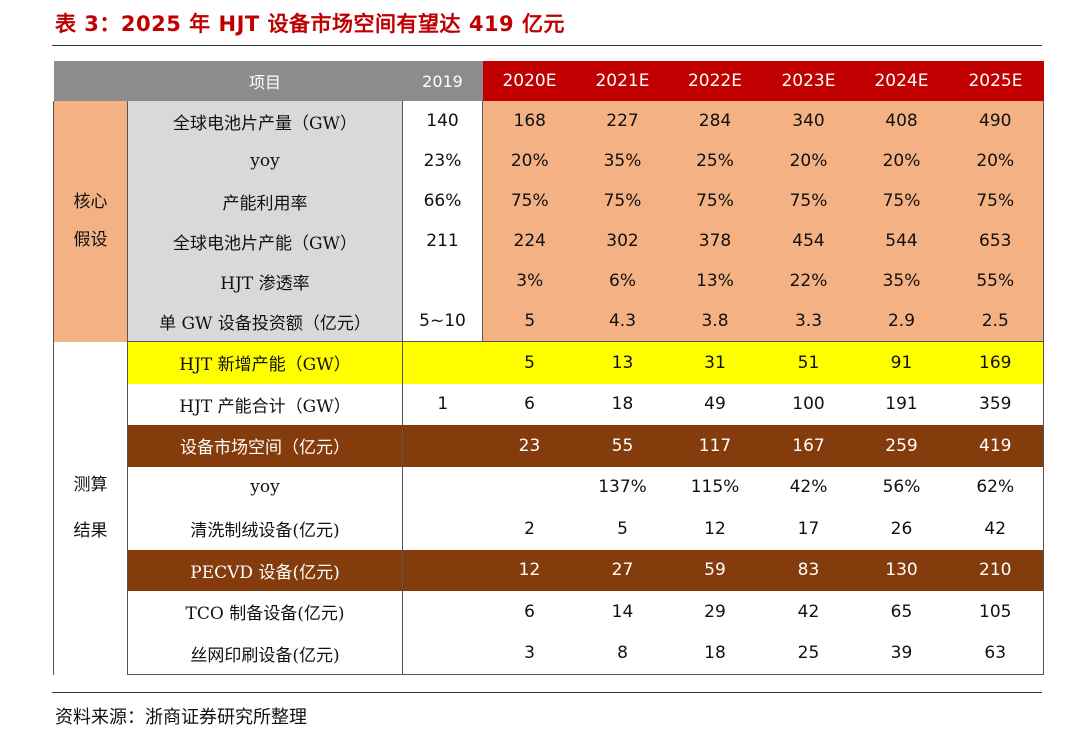 This screenshot has height=732, width=1080. What do you see at coordinates (265, 529) in the screenshot?
I see `row-label: 清洗制绒设备(亿元)` at bounding box center [265, 529].